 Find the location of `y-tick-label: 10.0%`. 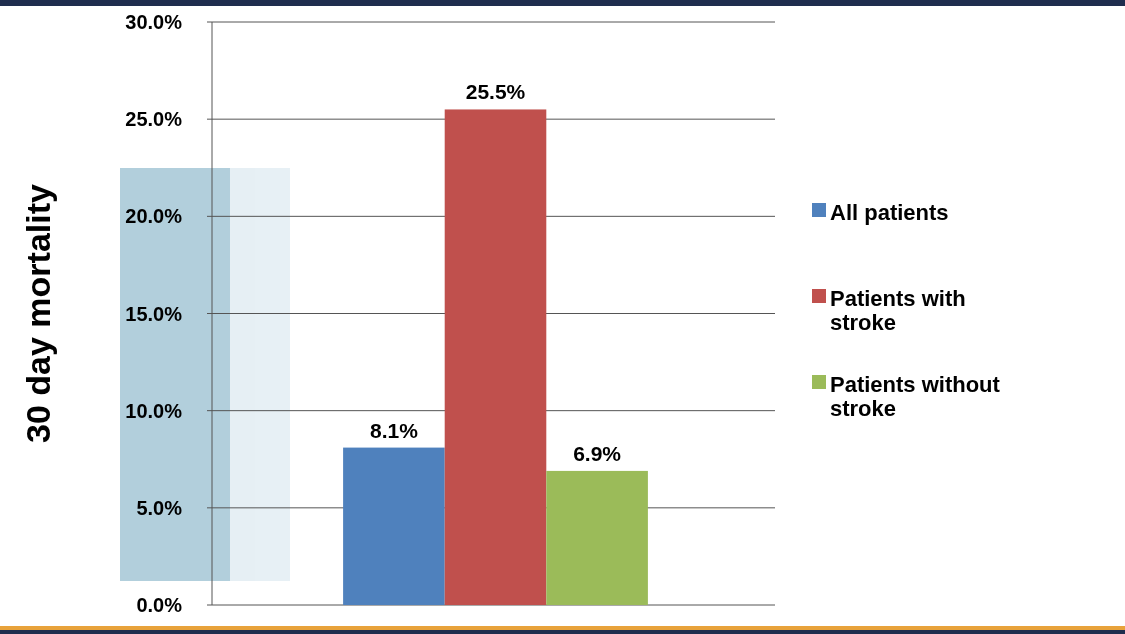

y-tick-label: 10.0% is located at coordinates (154, 410).